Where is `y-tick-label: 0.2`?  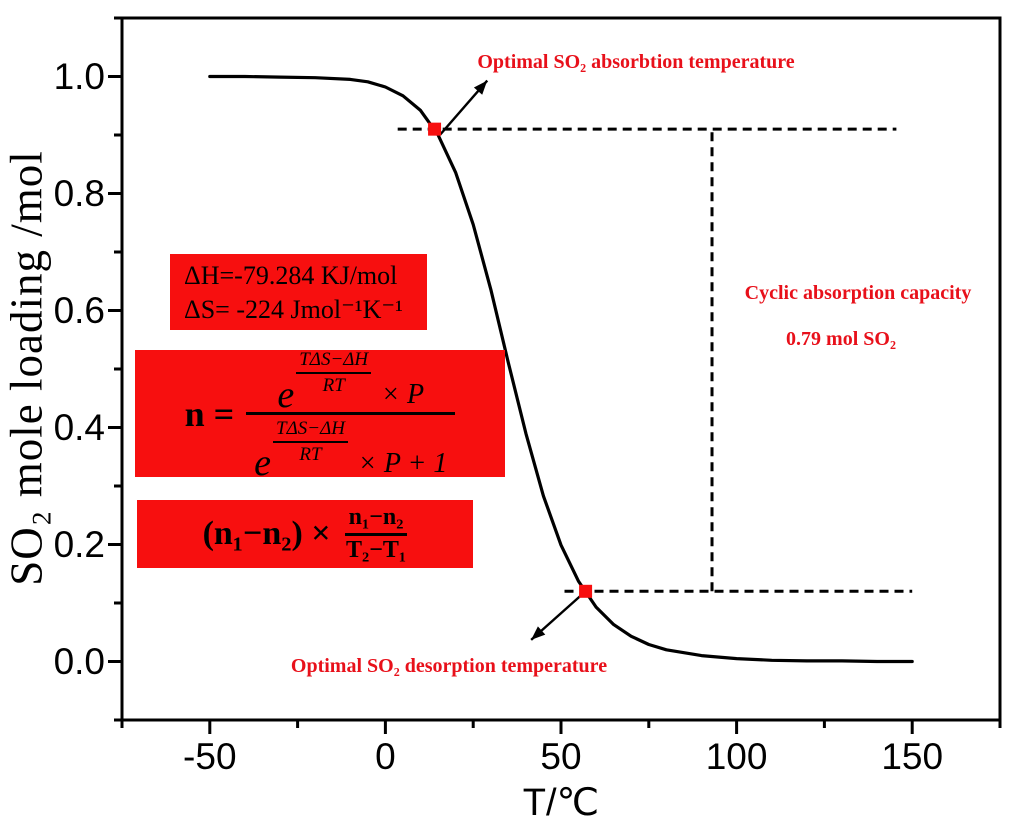 y-tick-label: 0.2 is located at coordinates (79, 544).